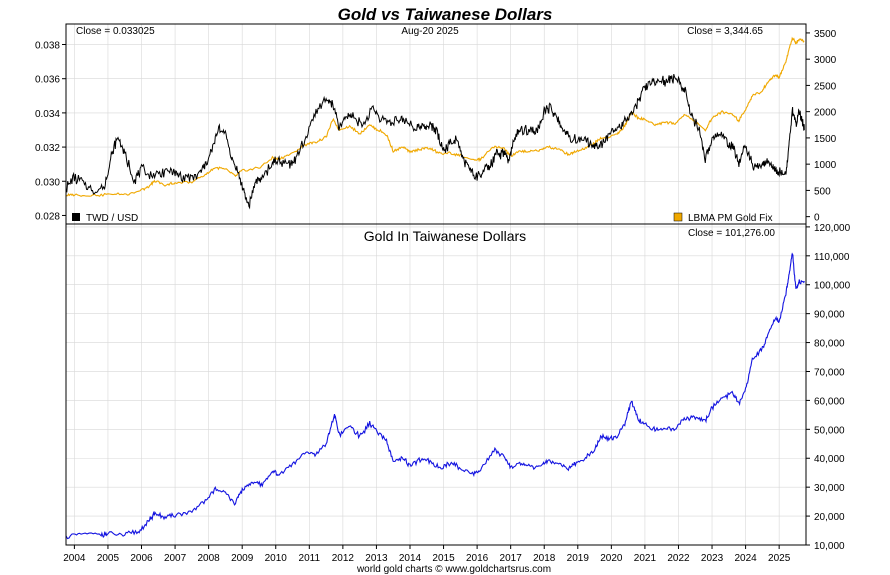 The width and height of the screenshot is (890, 575). What do you see at coordinates (825, 139) in the screenshot?
I see `right-axis-tick-label: 1500` at bounding box center [825, 139].